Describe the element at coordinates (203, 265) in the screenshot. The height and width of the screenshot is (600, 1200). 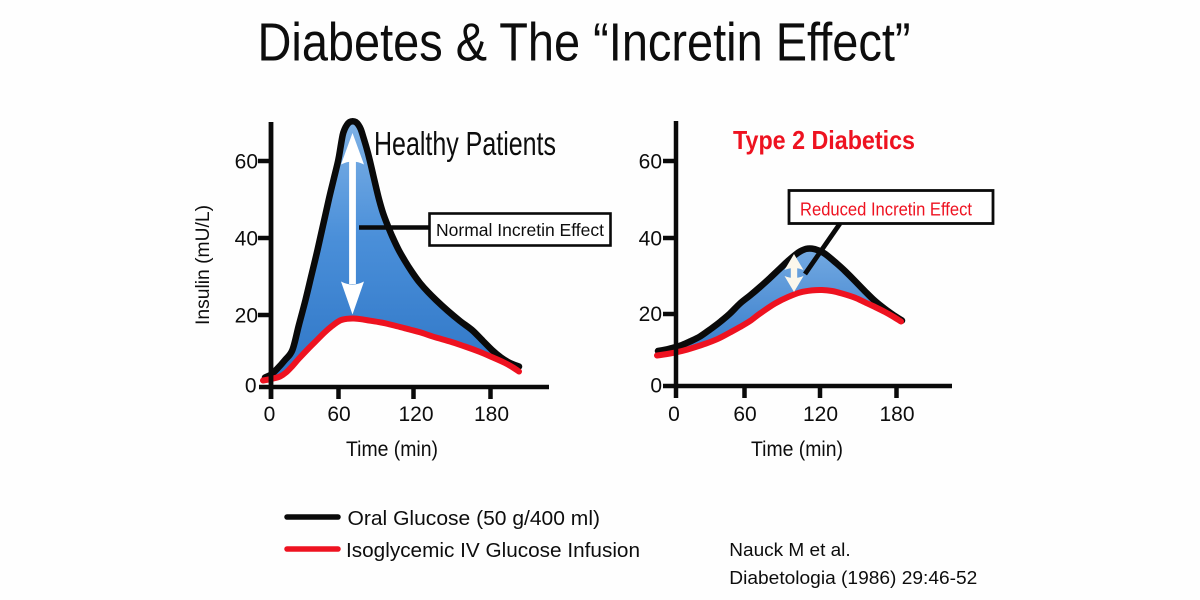
I see `svg-text: Insulin (mU/L)` at that location.